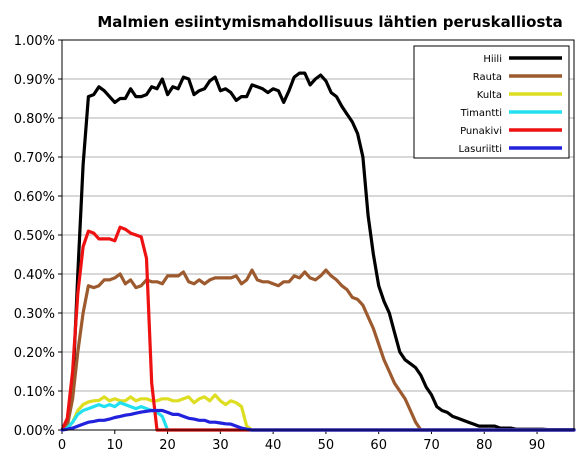 This screenshot has width=579, height=458. What do you see at coordinates (481, 131) in the screenshot?
I see `legend-label: Punakivi` at bounding box center [481, 131].